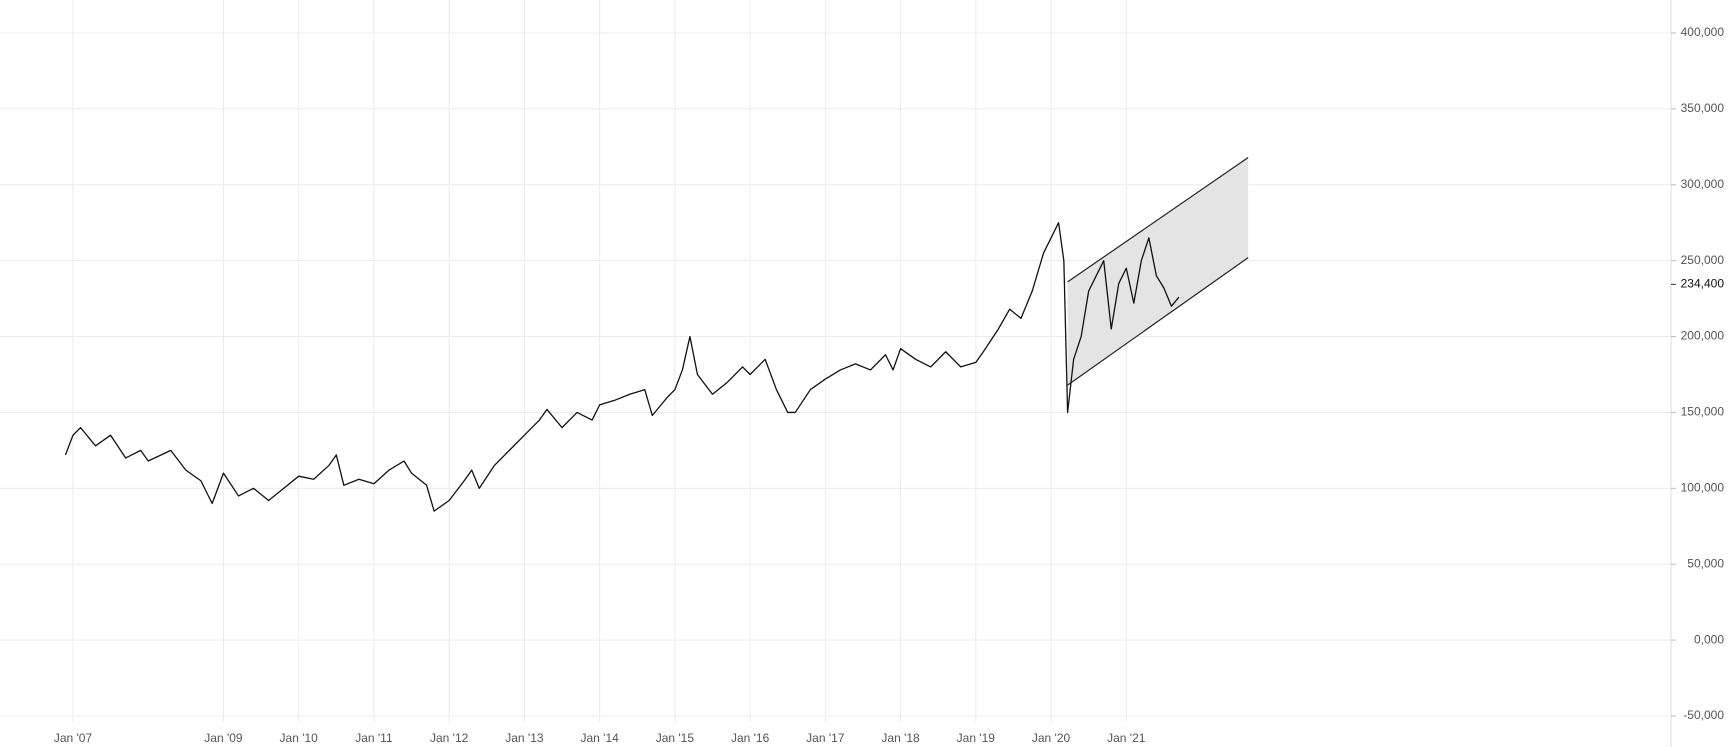  Describe the element at coordinates (750, 738) in the screenshot. I see `x-tick-label: Jan '16` at that location.